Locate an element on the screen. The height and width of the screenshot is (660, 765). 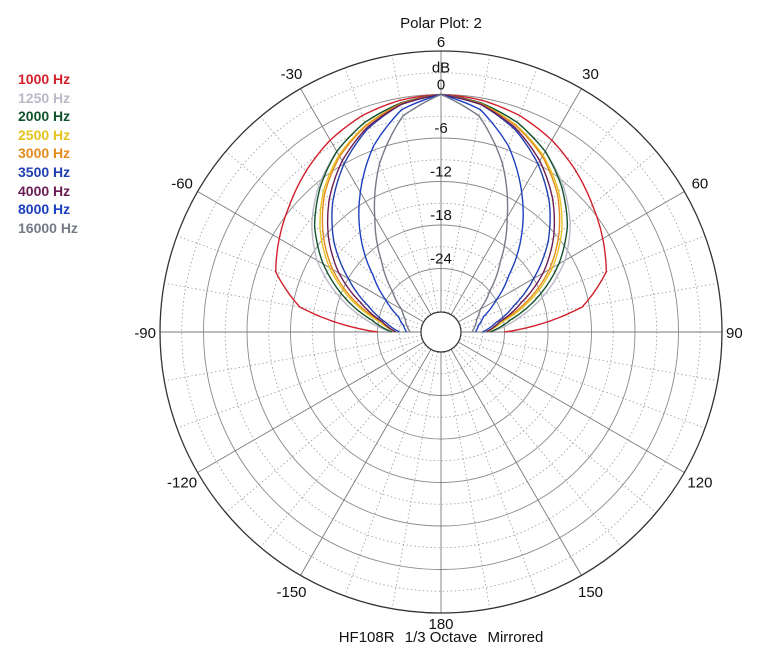
radial-tick-label: 0 is located at coordinates (441, 85).